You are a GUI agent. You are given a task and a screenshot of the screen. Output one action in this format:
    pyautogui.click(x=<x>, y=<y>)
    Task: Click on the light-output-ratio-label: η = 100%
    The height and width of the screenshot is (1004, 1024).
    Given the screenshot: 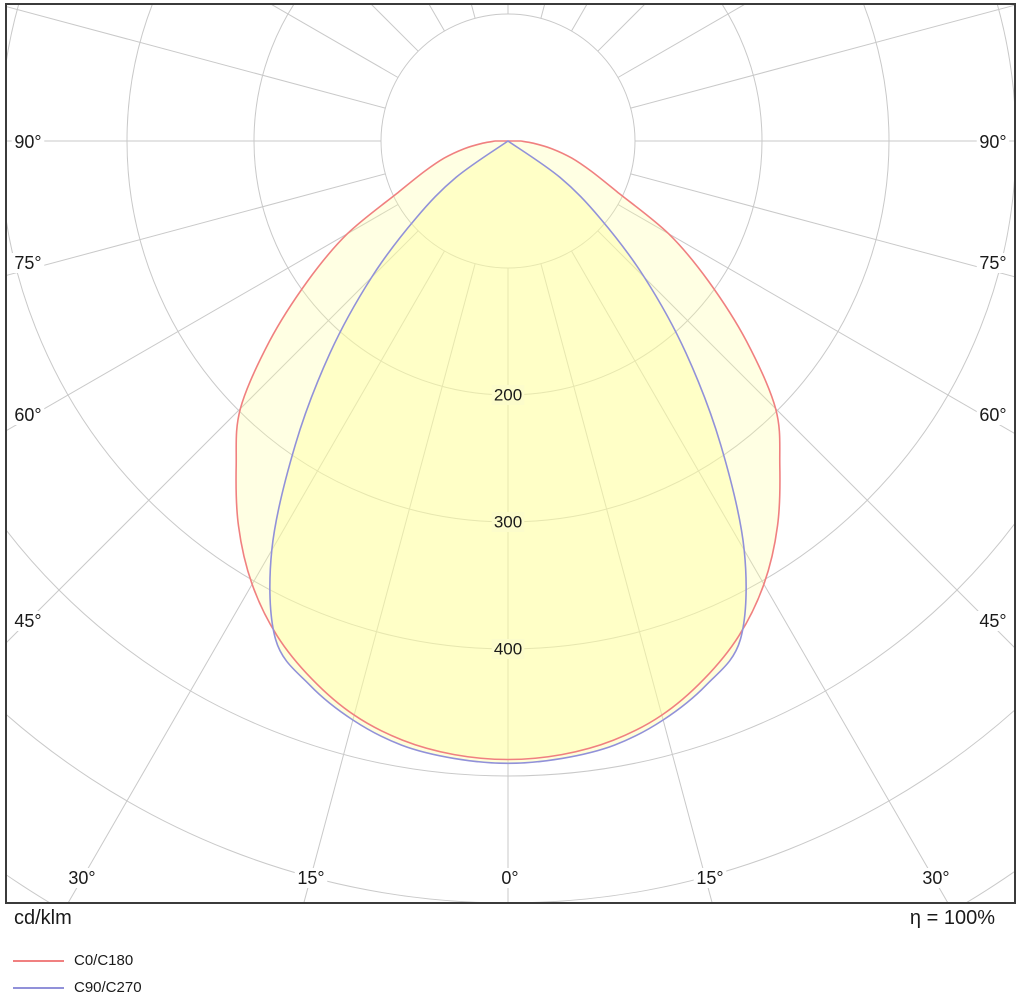 What is the action you would take?
    pyautogui.click(x=952, y=918)
    